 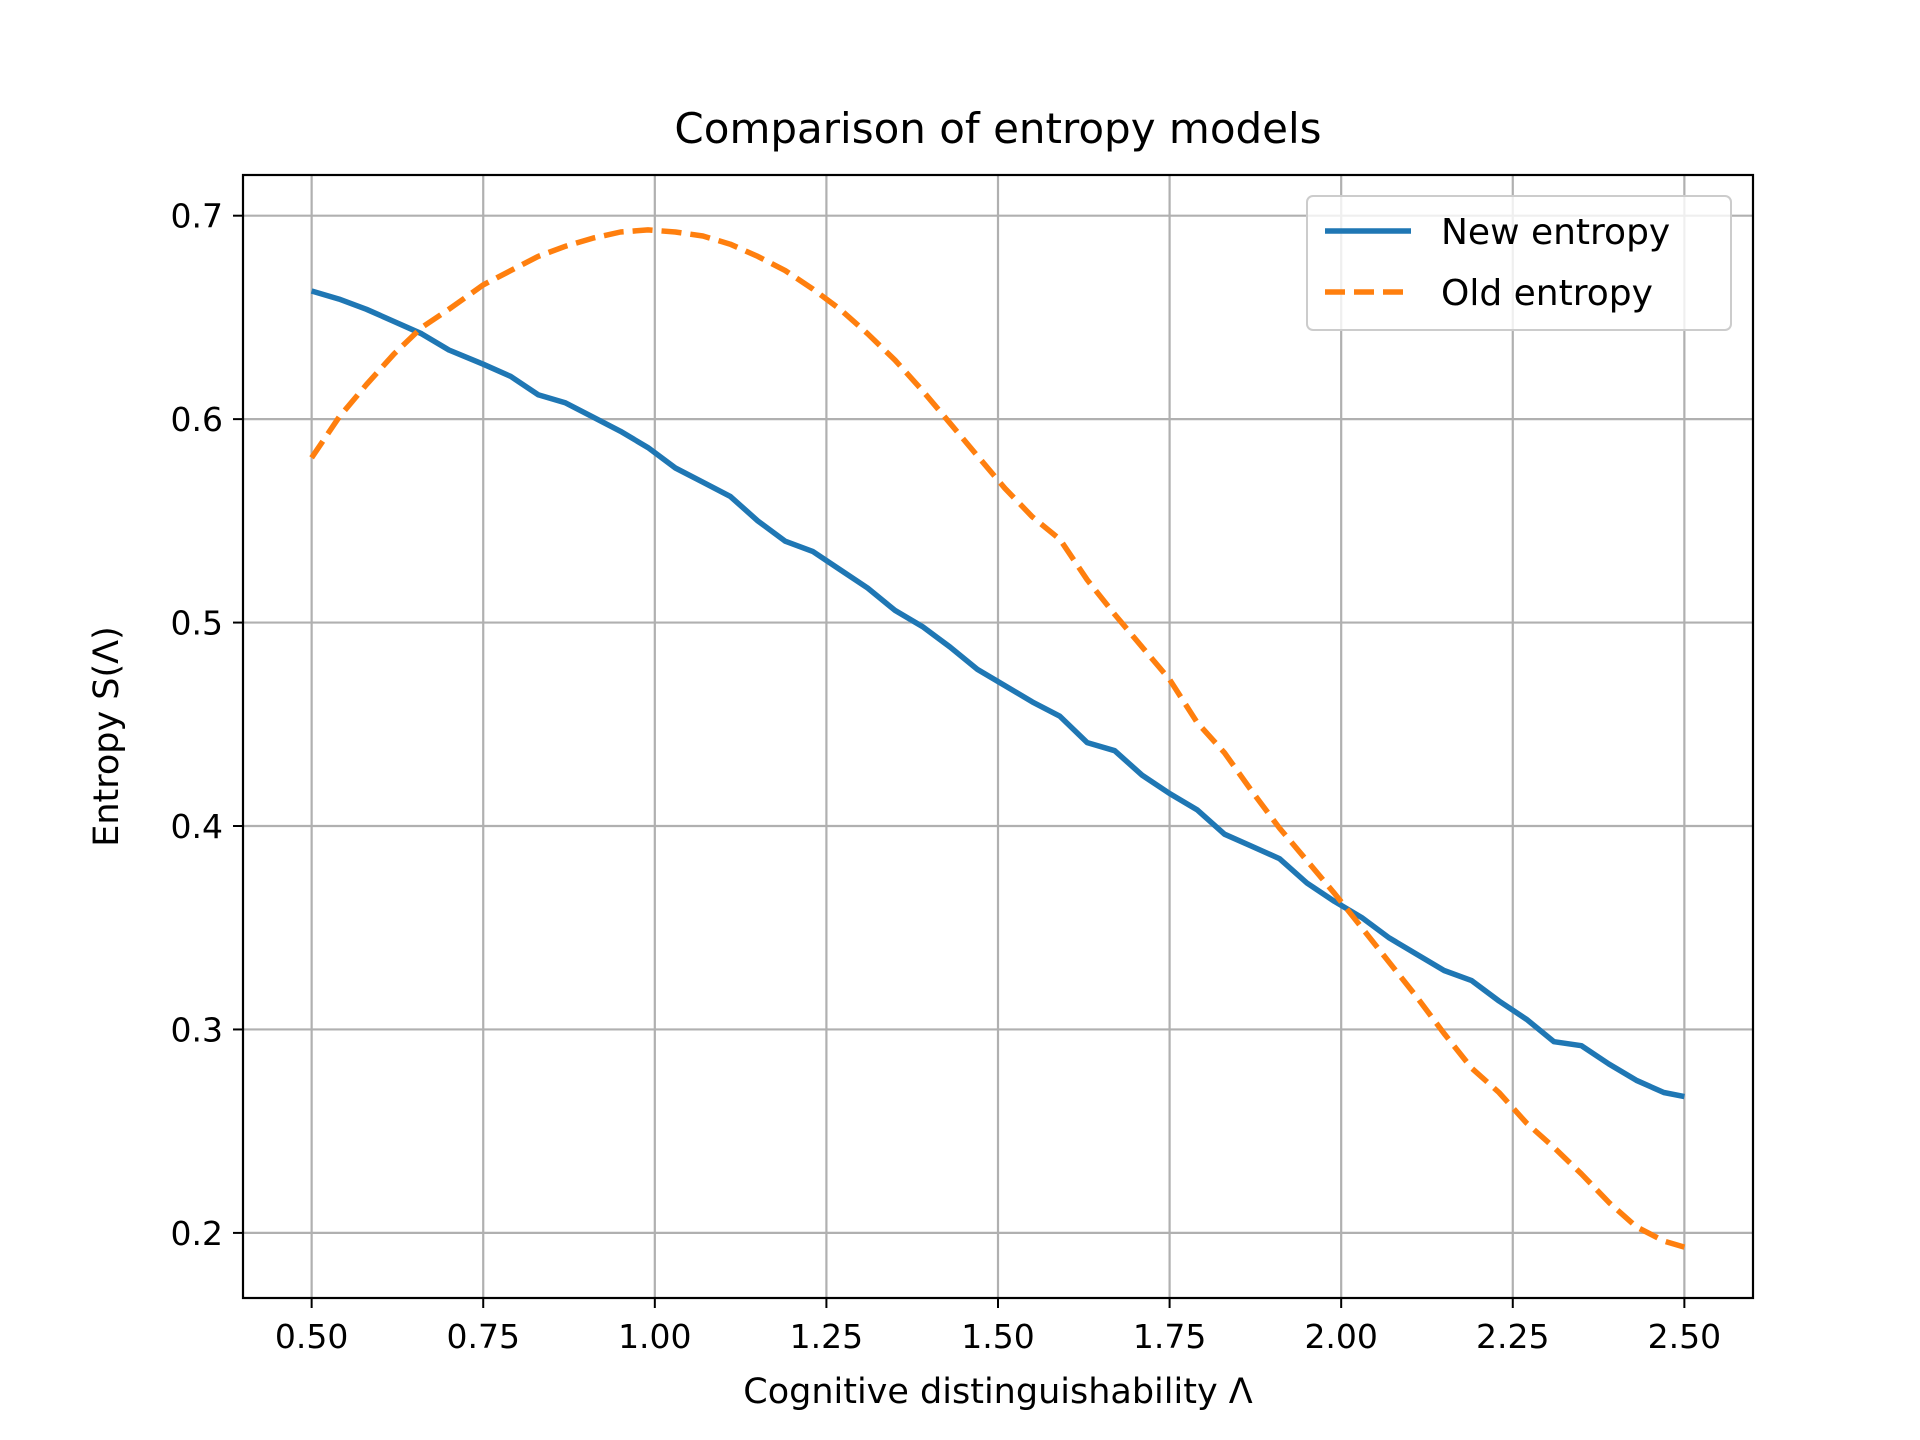 I want to click on x-tick-label: 1.75, so click(x=1169, y=1336).